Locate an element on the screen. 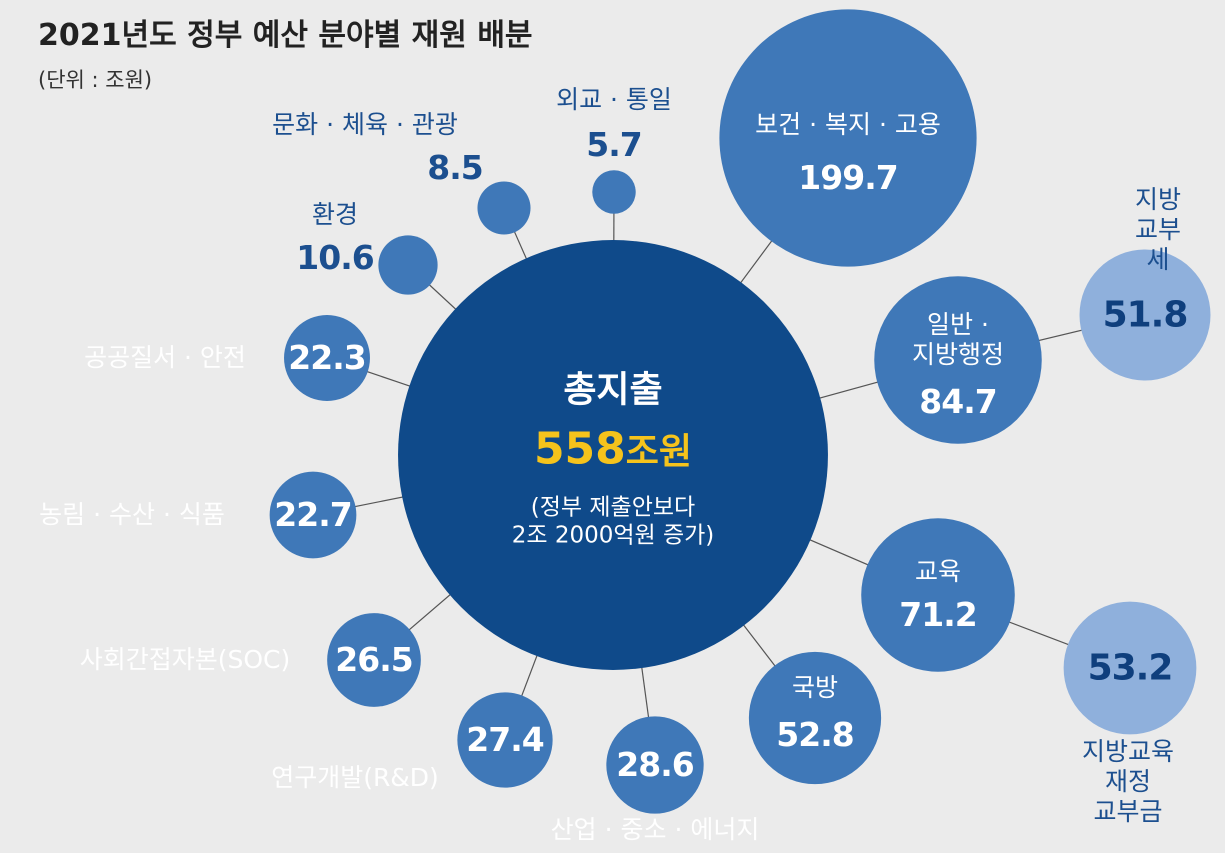  bubble-label: 외교 · 통일 is located at coordinates (614, 99).